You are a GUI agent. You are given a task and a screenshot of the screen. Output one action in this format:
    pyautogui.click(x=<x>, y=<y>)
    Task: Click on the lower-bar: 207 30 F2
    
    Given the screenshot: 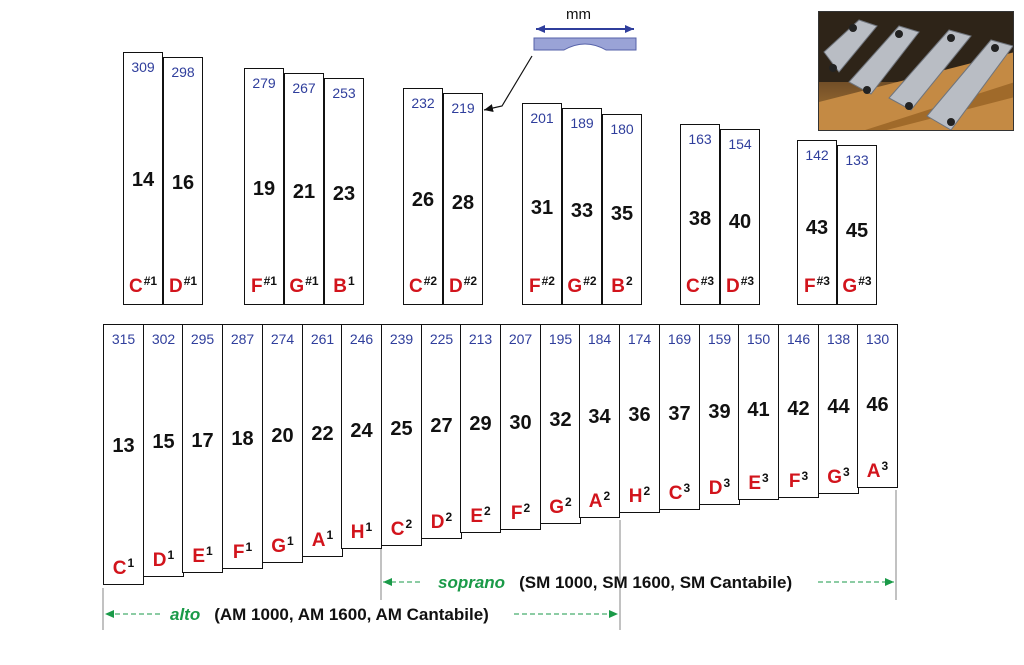 What is the action you would take?
    pyautogui.click(x=520, y=427)
    